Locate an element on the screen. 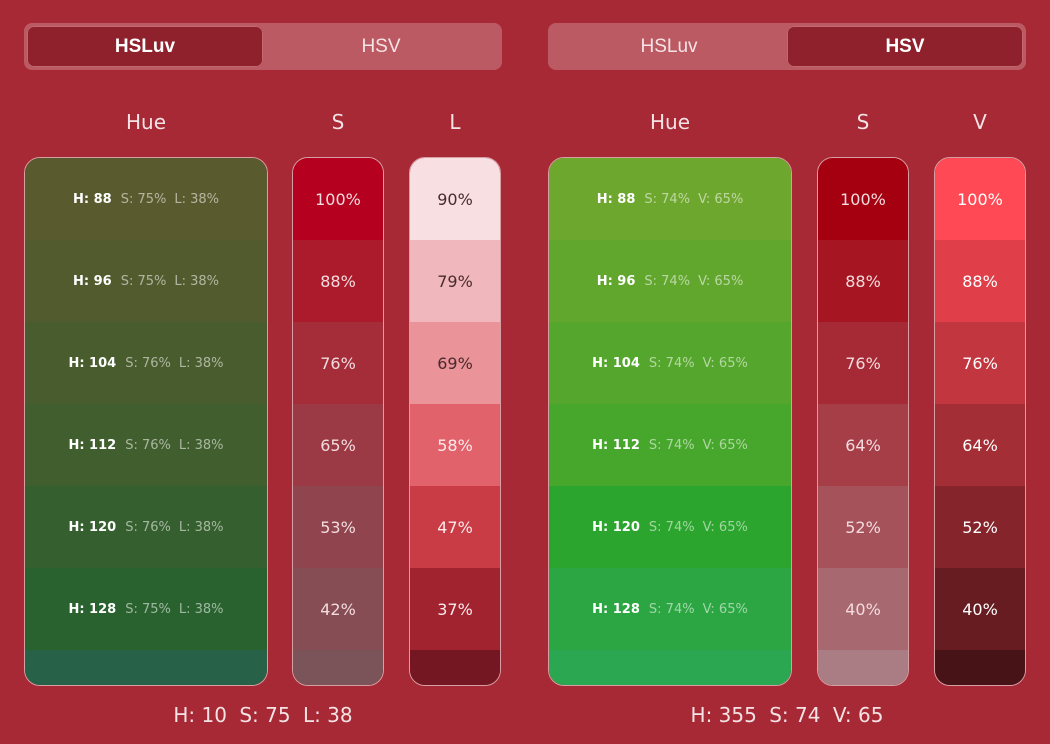  left-saturation-swatch: 30% is located at coordinates (338, 667).